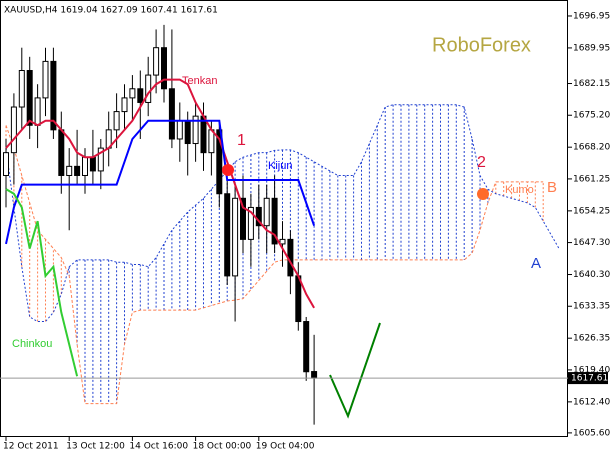 Image resolution: width=612 pixels, height=453 pixels. I want to click on x-tick-label: 13 Oct 12:00, so click(95, 447).